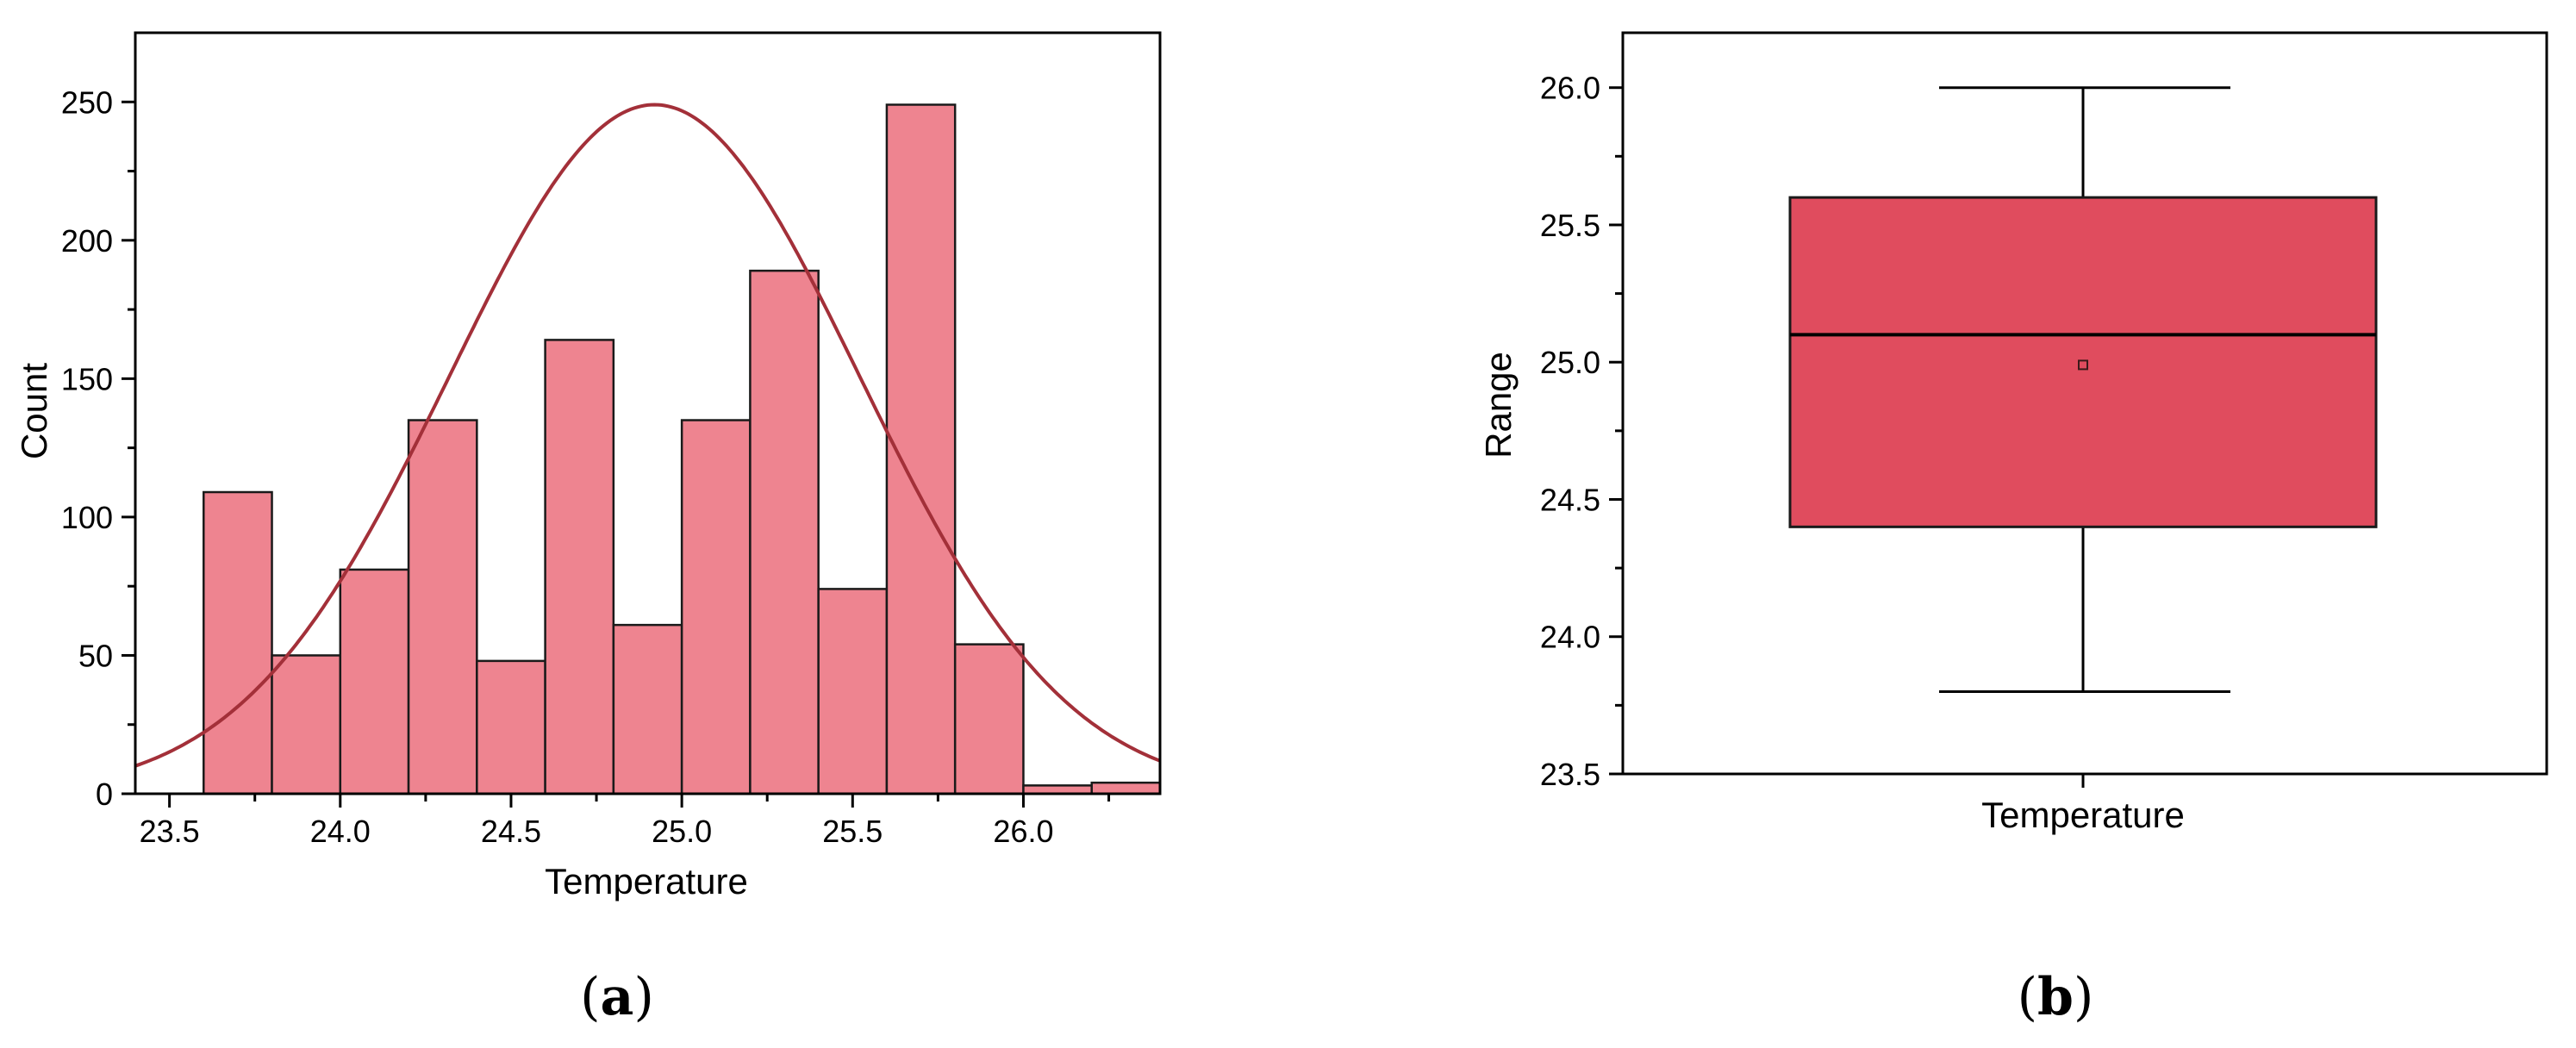 This screenshot has height=1048, width=2576. I want to click on histogram-x-tick-label: 26.0, so click(1023, 831).